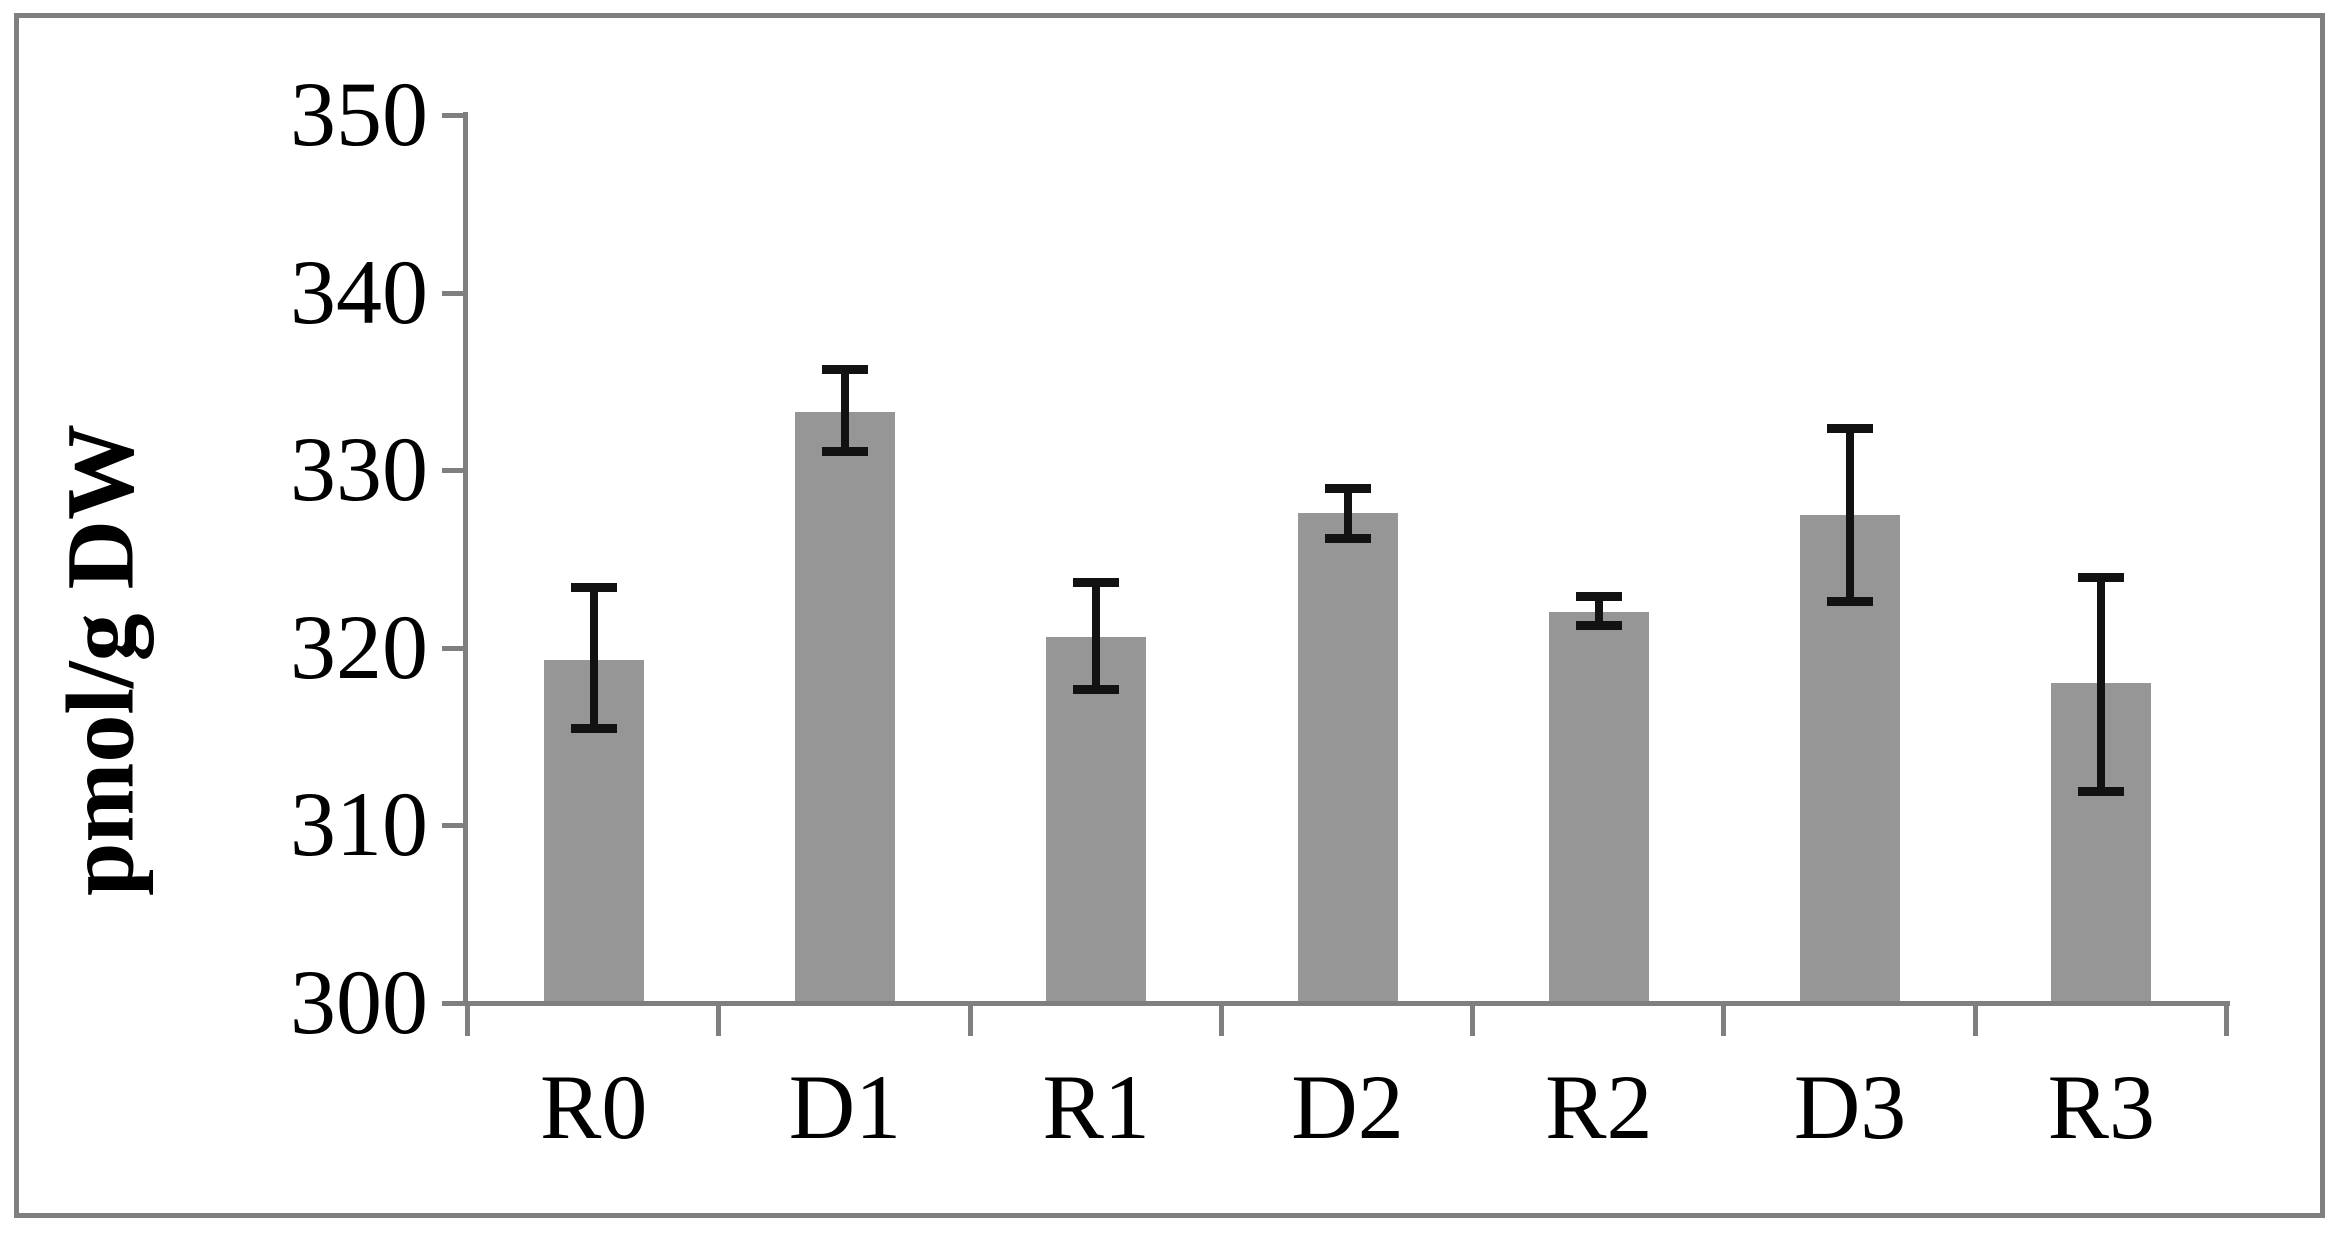 The image size is (2342, 1234). What do you see at coordinates (593, 658) in the screenshot?
I see `error-bar-stem-R0` at bounding box center [593, 658].